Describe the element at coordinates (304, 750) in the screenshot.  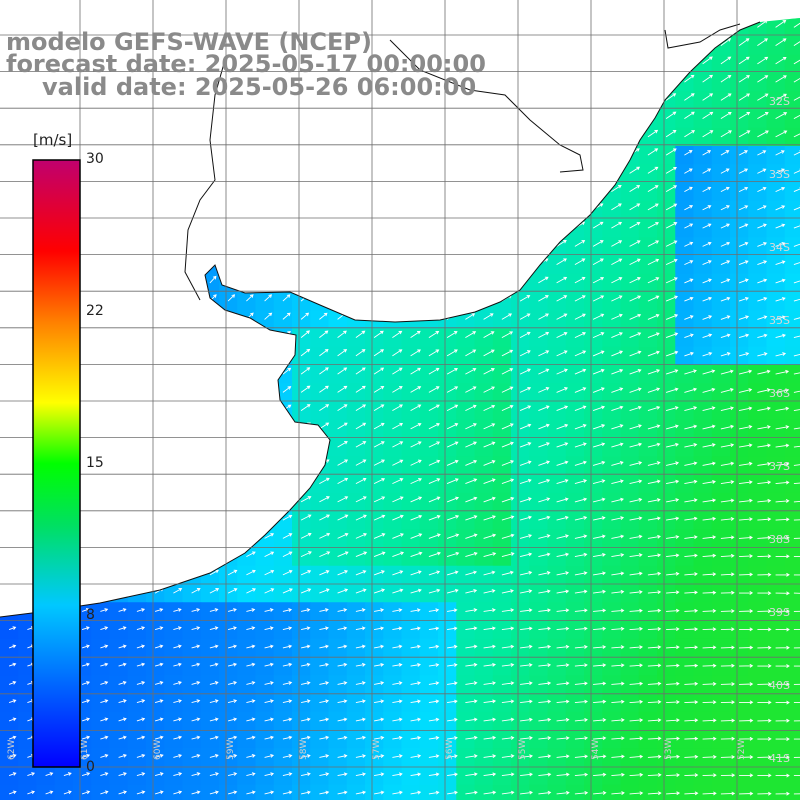
I see `longitude-label: 58W` at that location.